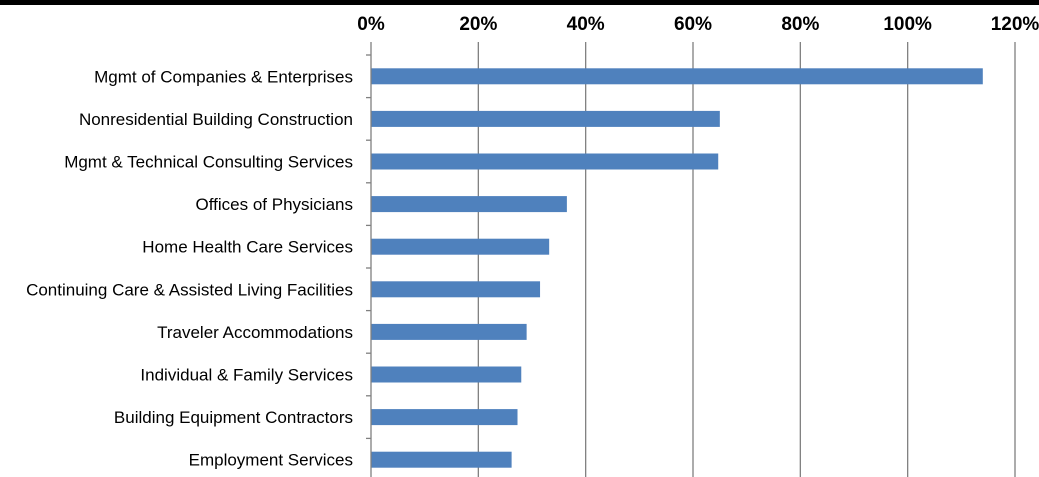 The image size is (1039, 477). I want to click on x-tick-label: 80%, so click(800, 24).